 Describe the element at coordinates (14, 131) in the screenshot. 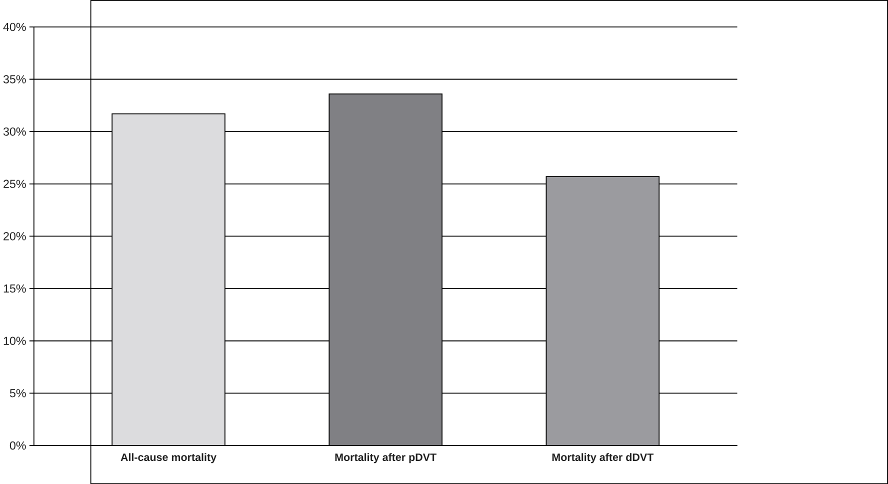

I see `y-tick-label: 30%` at that location.